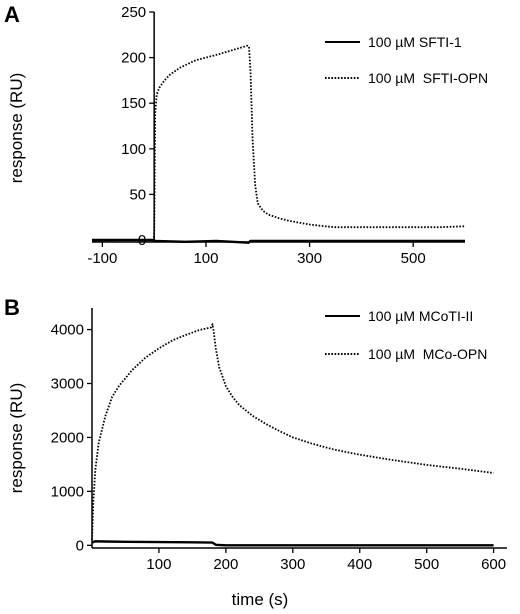  Describe the element at coordinates (427, 354) in the screenshot. I see `panel-b-legend-label-1: 100 µM MCo-OPN` at that location.